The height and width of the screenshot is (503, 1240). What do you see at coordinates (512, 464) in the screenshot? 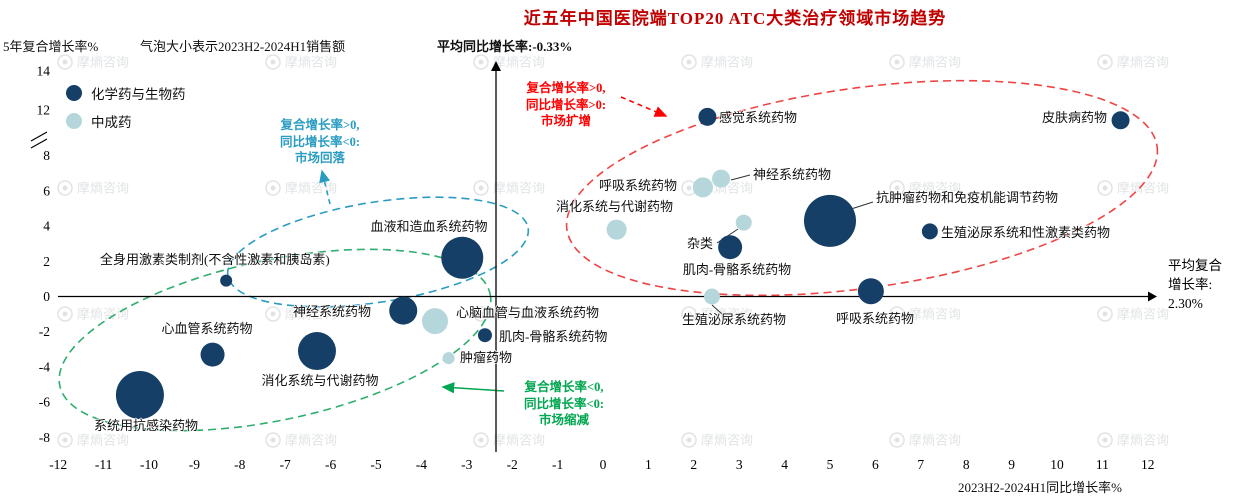
I see `x-tick-label: -2` at bounding box center [512, 464].